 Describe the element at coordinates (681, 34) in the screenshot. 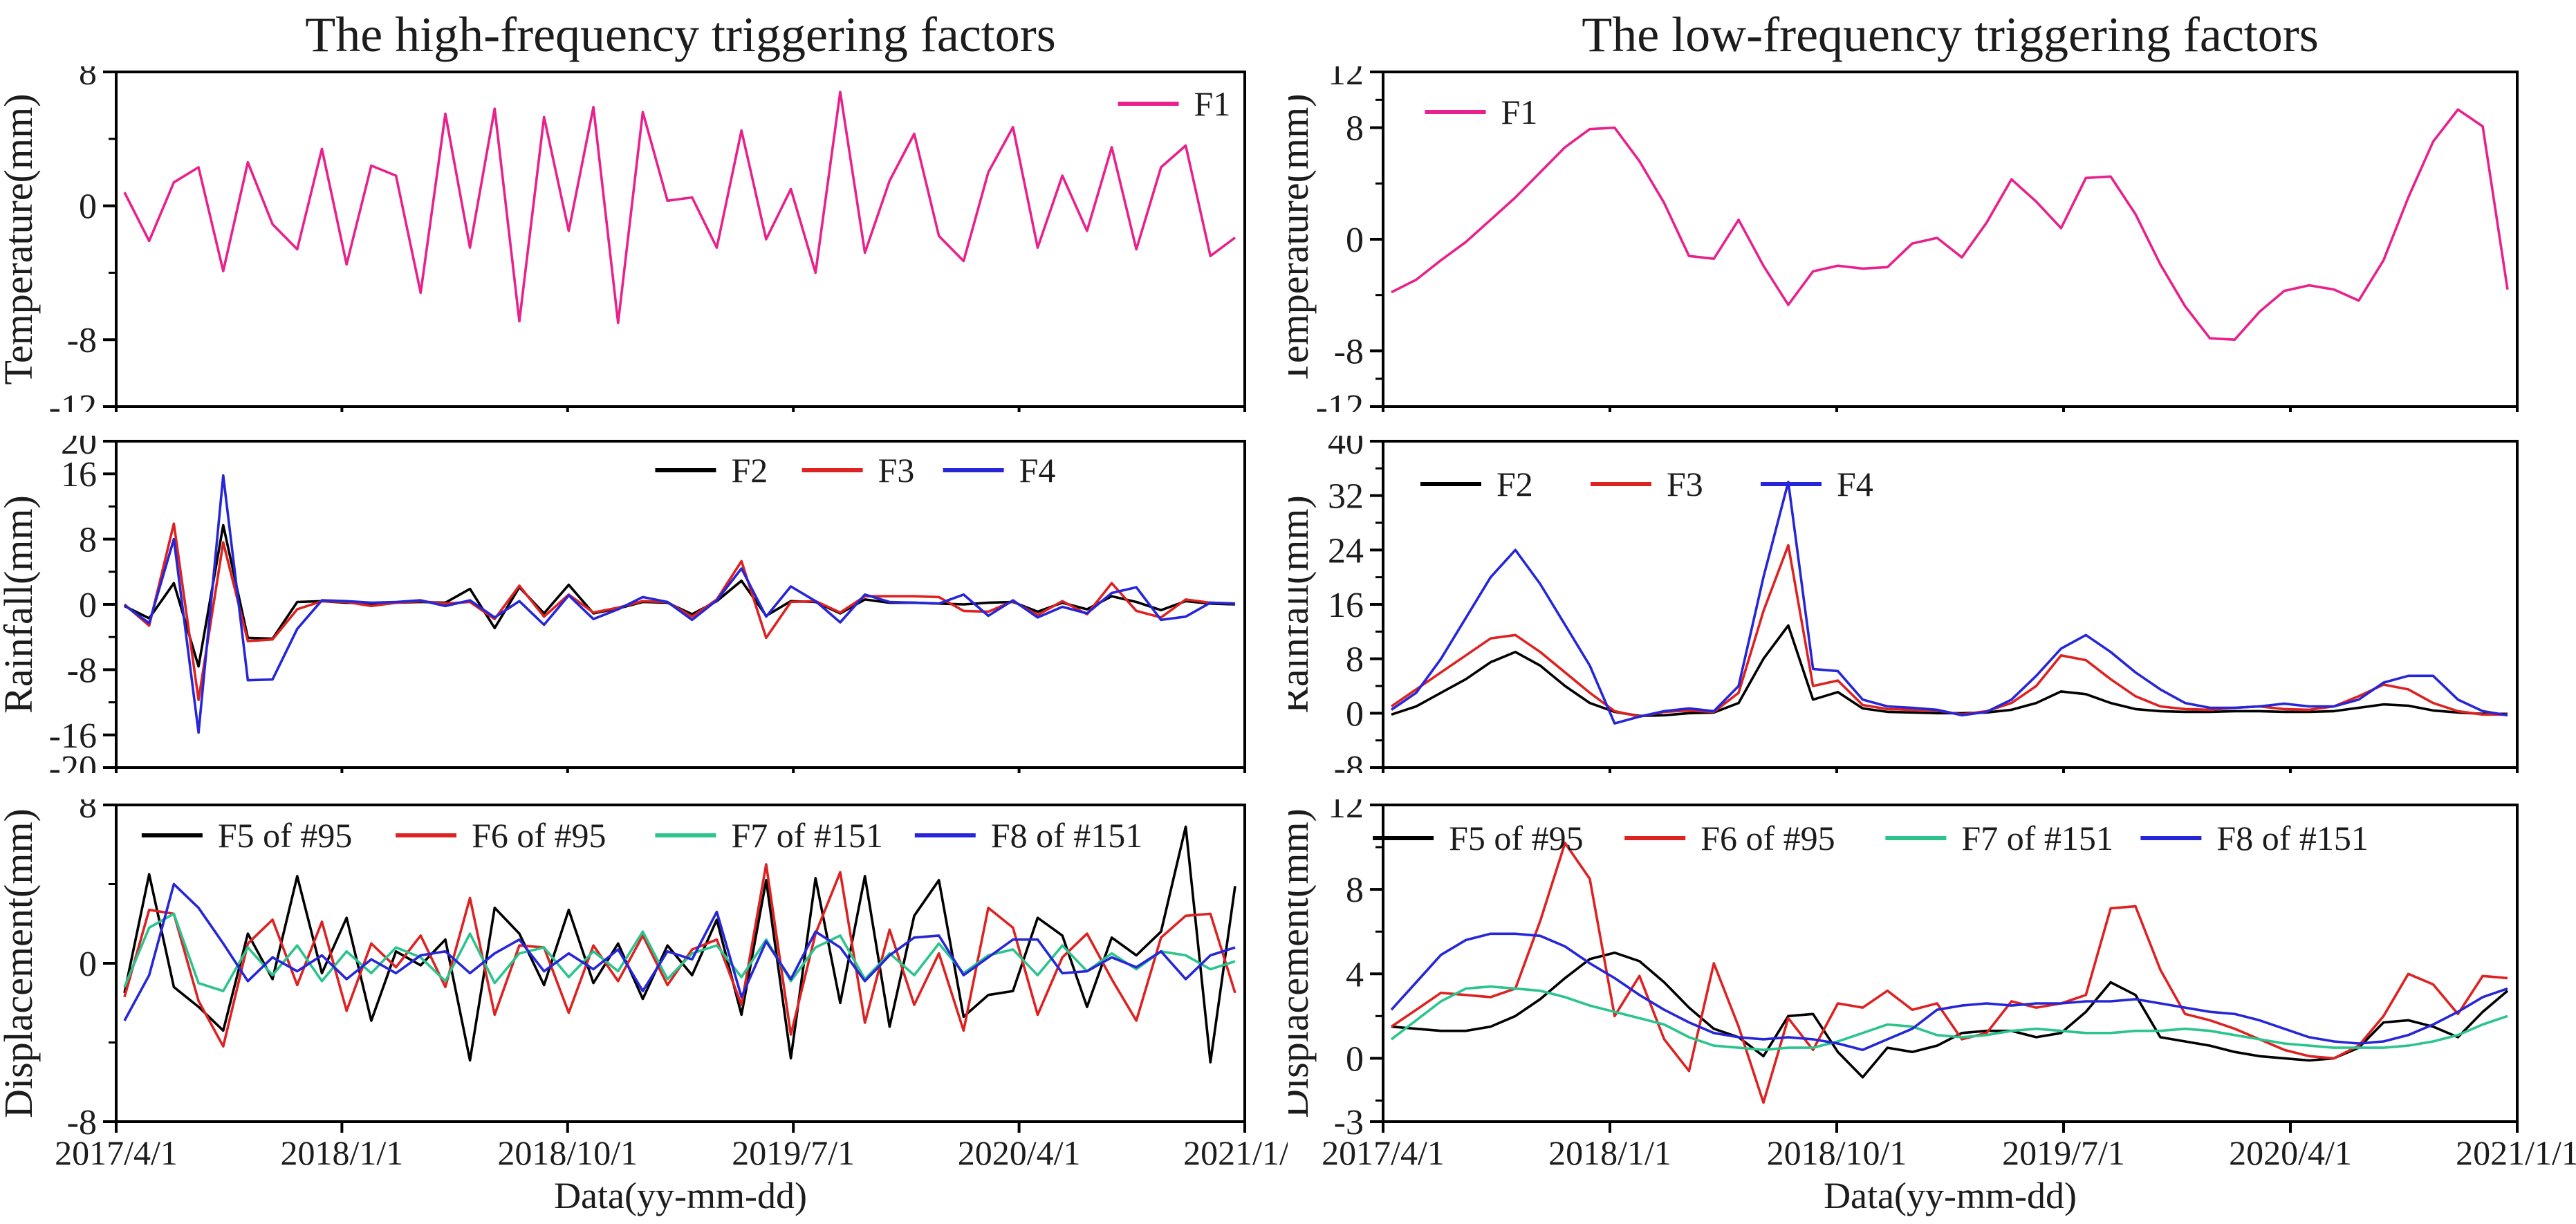

I see `figure-title-high-frequency: The high-frequency triggering factors` at that location.